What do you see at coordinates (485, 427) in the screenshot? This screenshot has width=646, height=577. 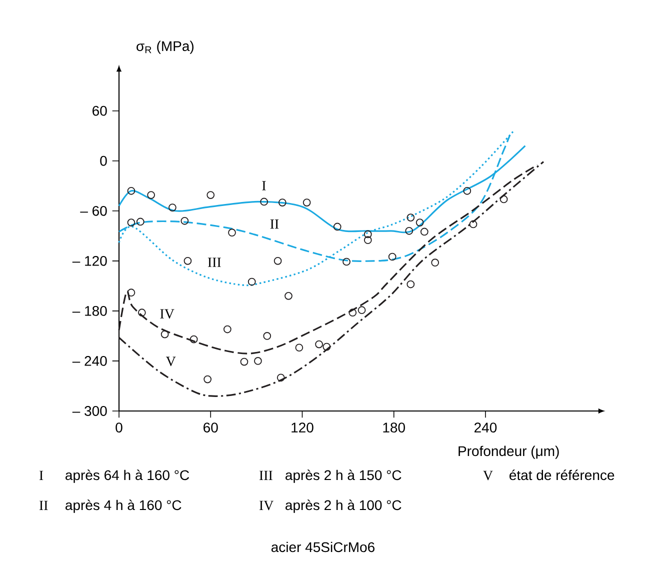 I see `x-tick-label: 240` at bounding box center [485, 427].